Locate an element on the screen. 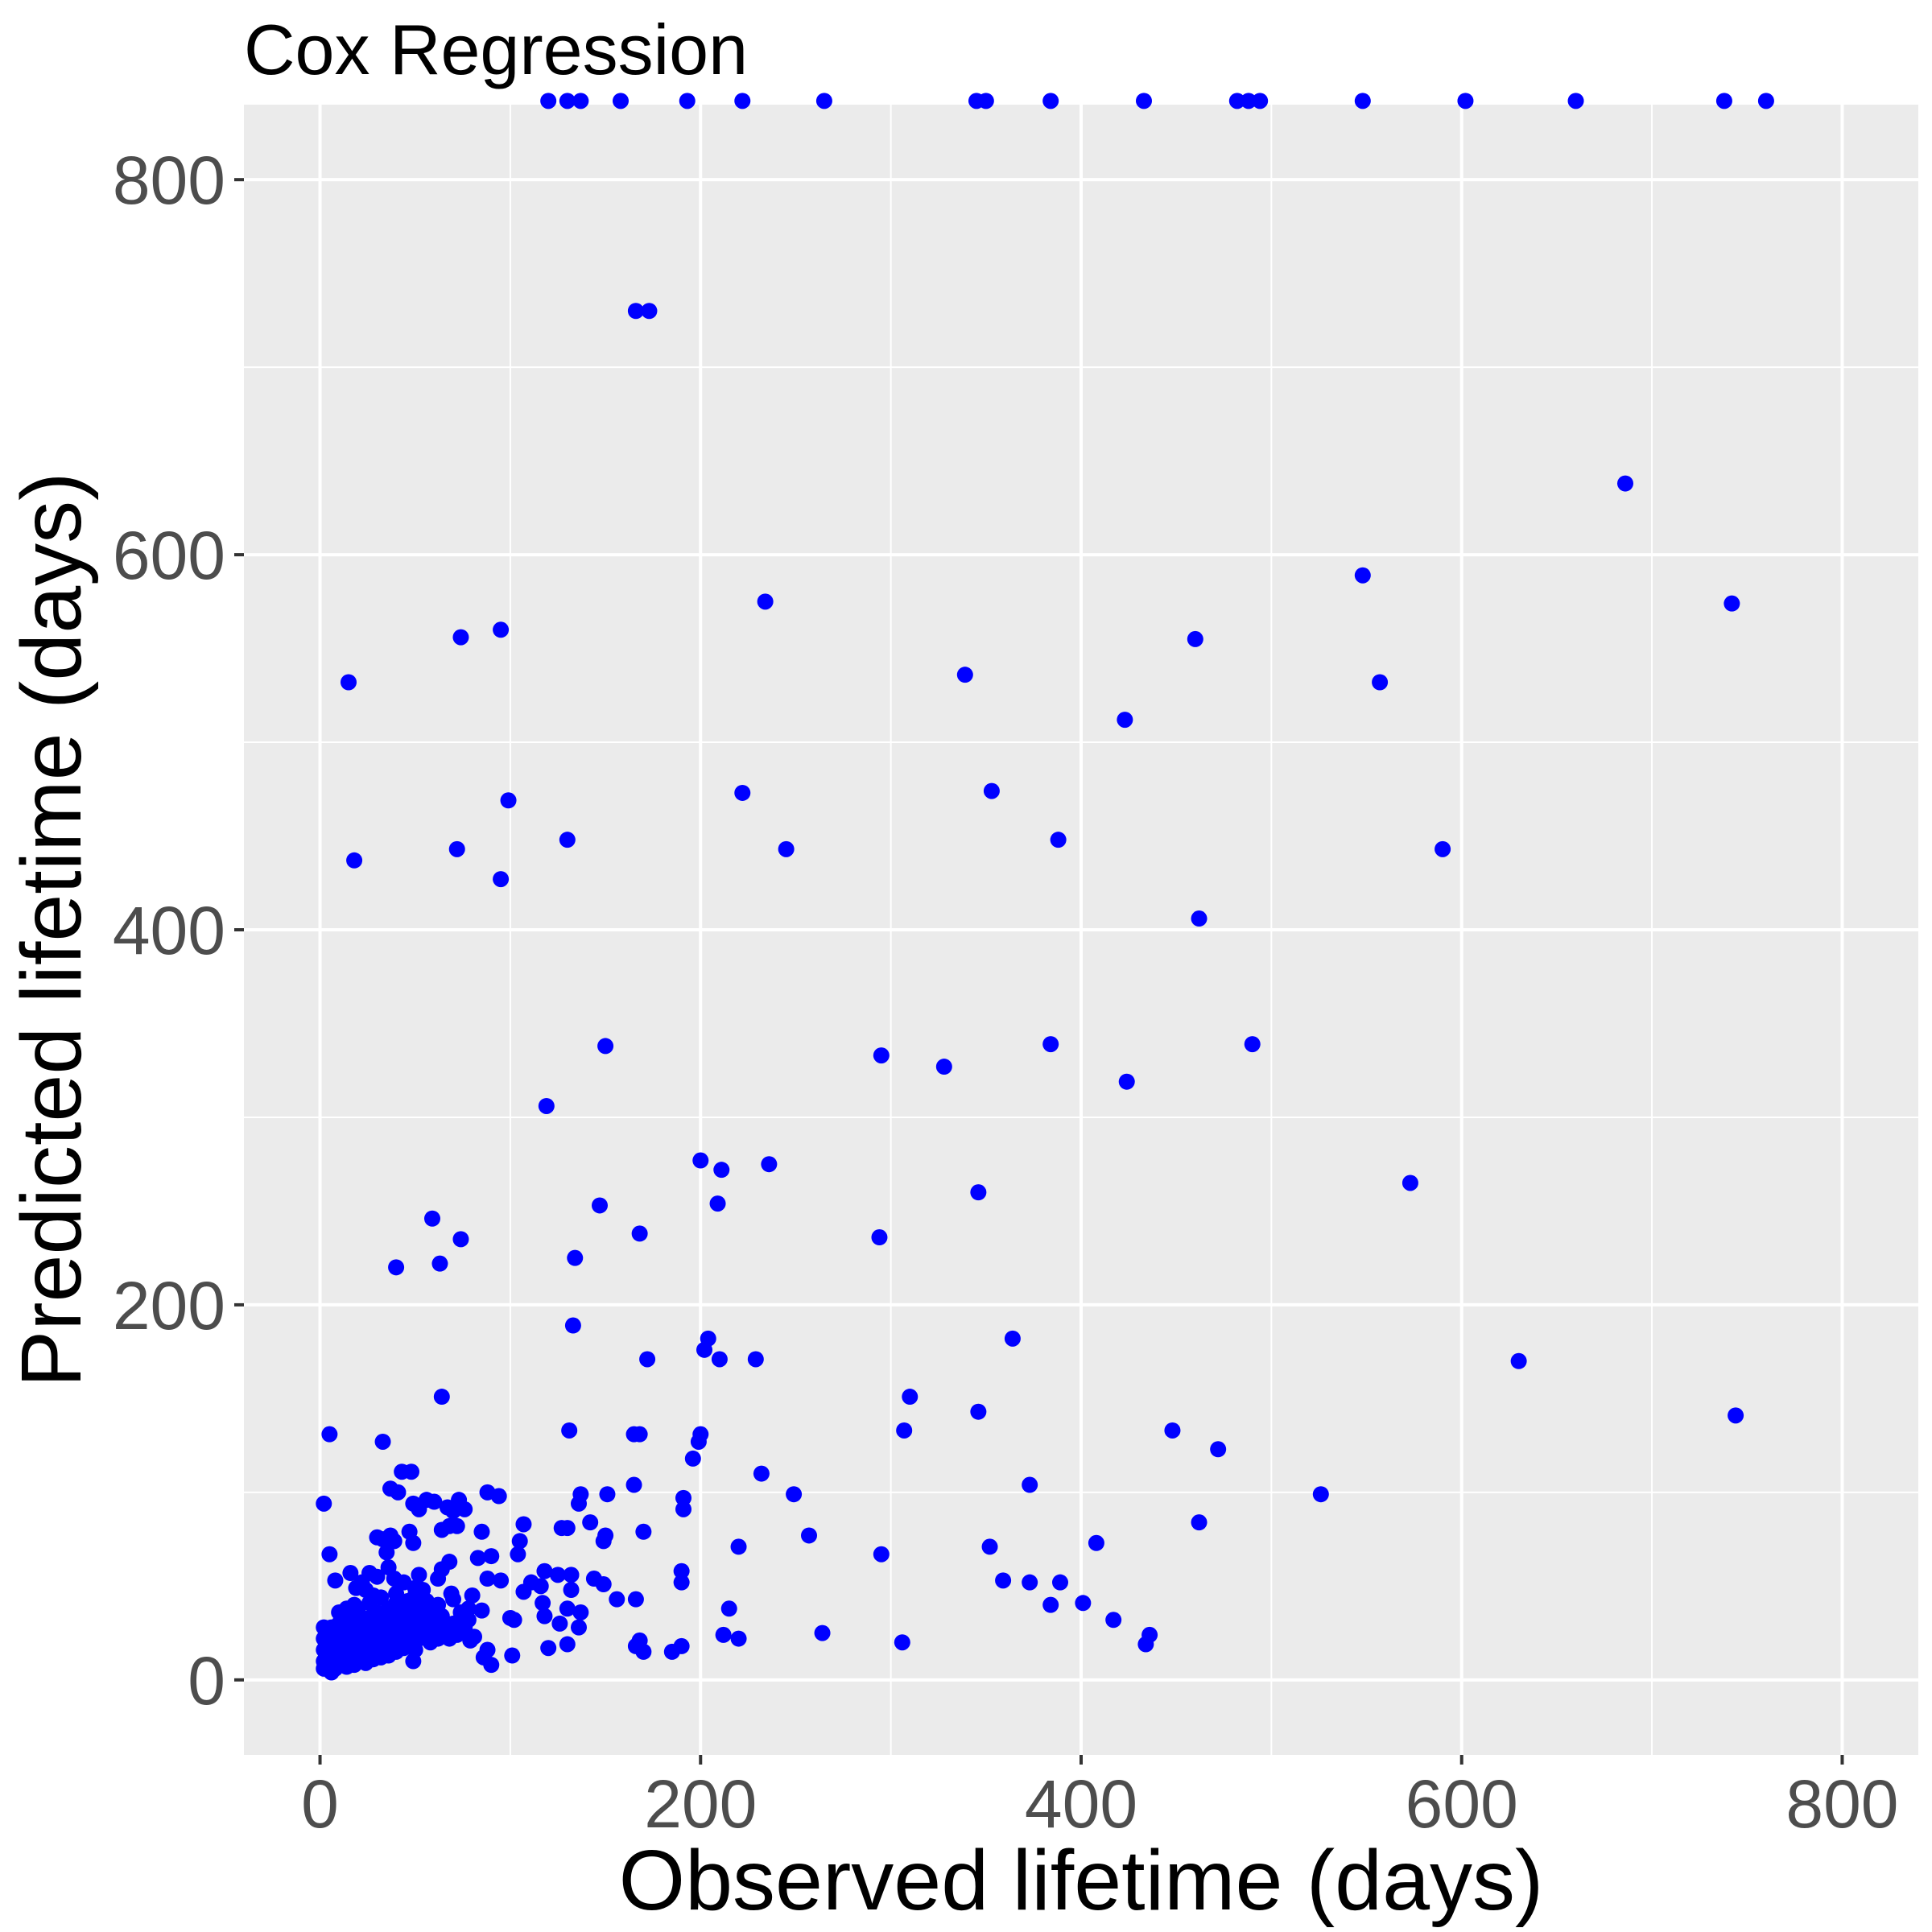  x-tick-label: 600 is located at coordinates (1462, 1804).